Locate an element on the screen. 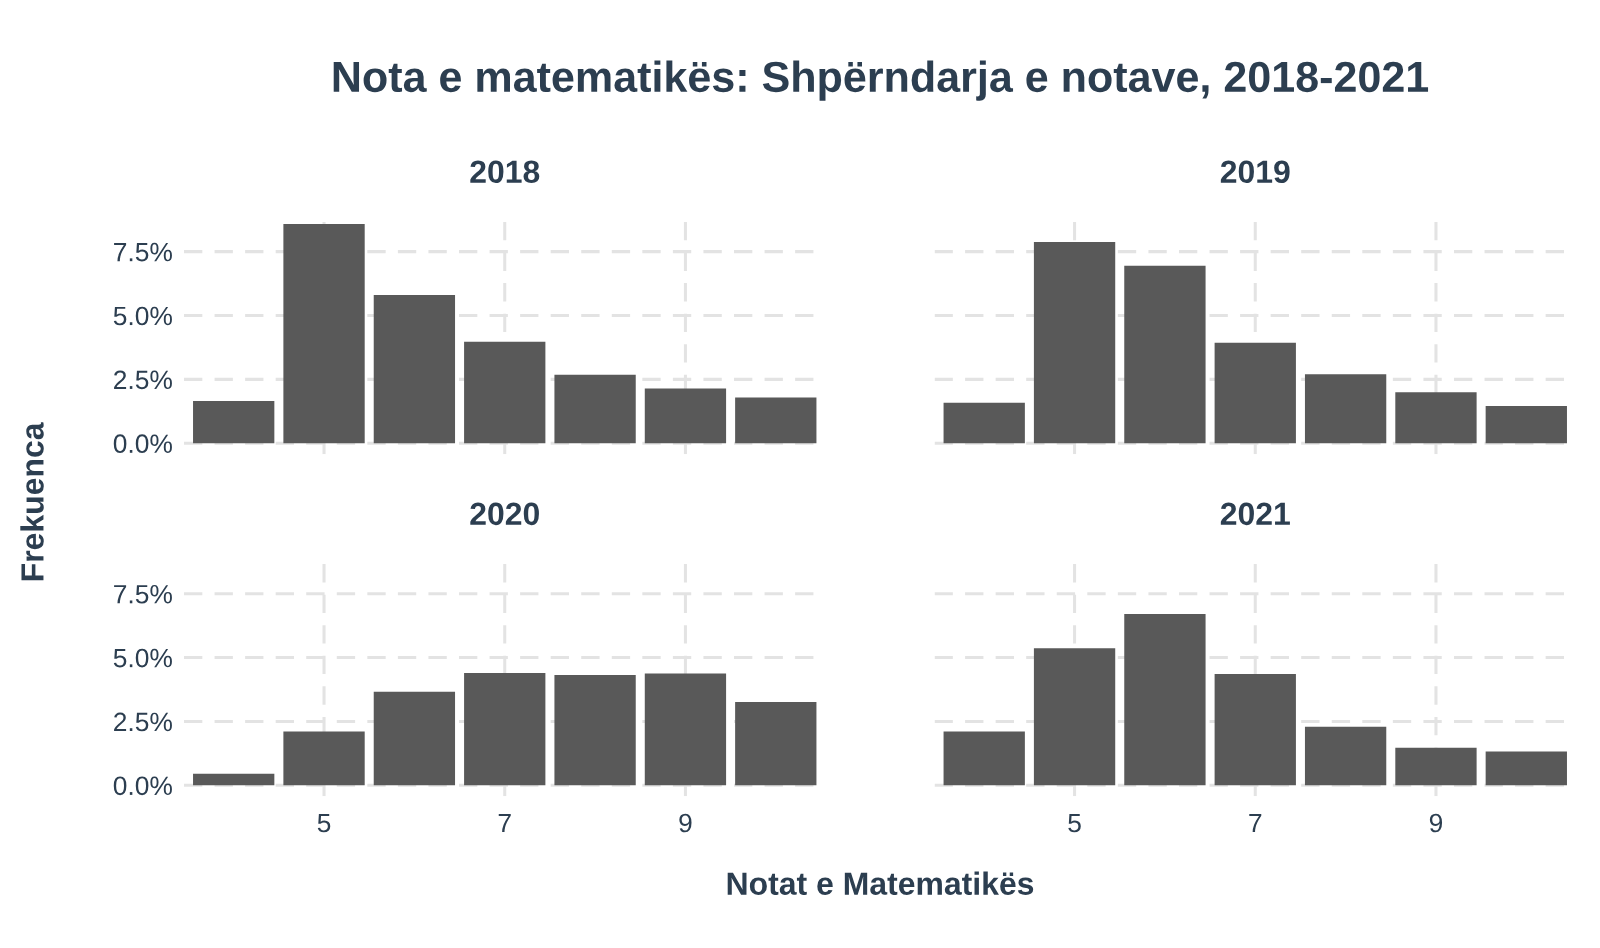 The image size is (1600, 948). chart-title: 2020 is located at coordinates (504, 514).